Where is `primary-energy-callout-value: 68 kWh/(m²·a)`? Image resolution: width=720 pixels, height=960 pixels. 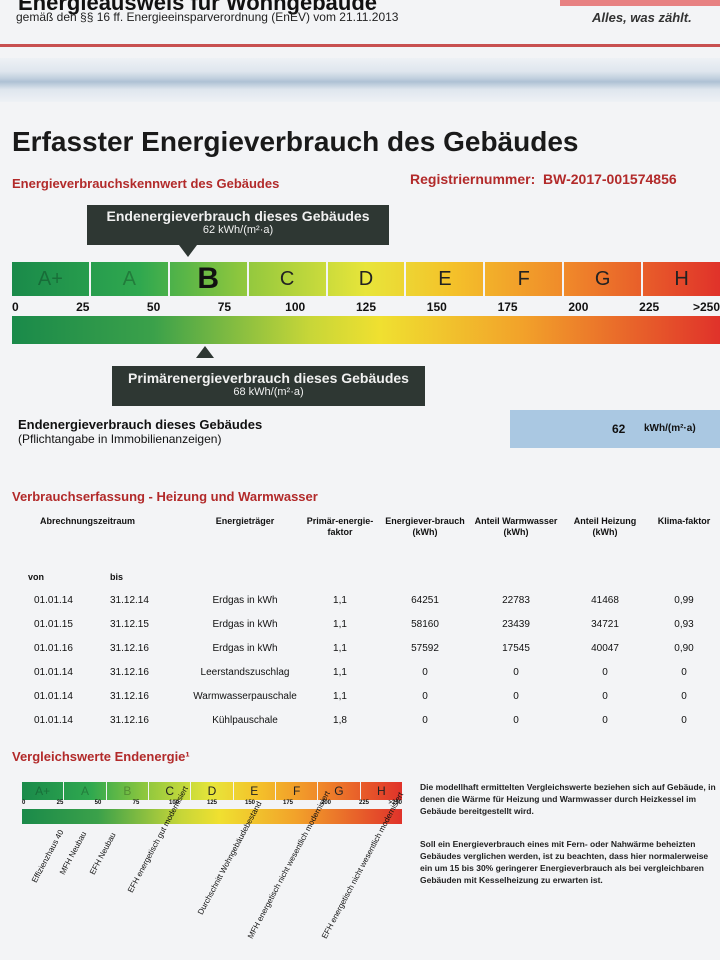 primary-energy-callout-value: 68 kWh/(m²·a) is located at coordinates (268, 392).